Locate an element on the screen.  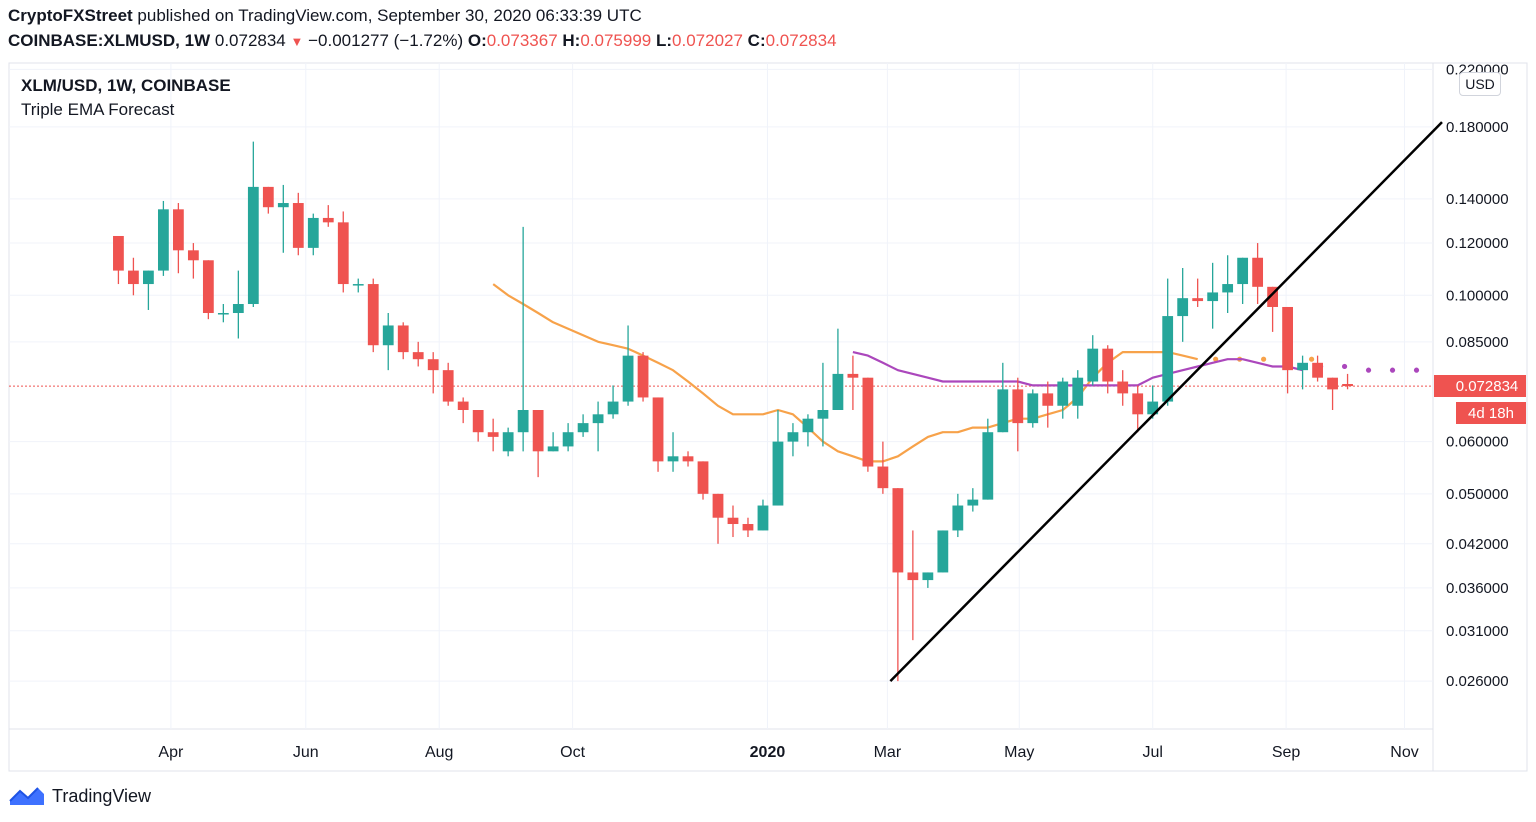
current-price-label: 0.072834 is located at coordinates (1487, 386).